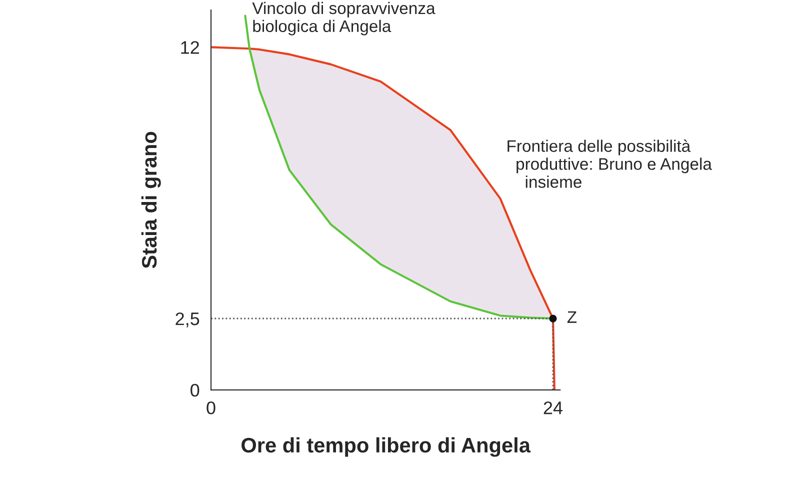 The image size is (810, 479). What do you see at coordinates (344, 19) in the screenshot?
I see `annotation: Vincolo di sopravvivenza biologica di Angela` at bounding box center [344, 19].